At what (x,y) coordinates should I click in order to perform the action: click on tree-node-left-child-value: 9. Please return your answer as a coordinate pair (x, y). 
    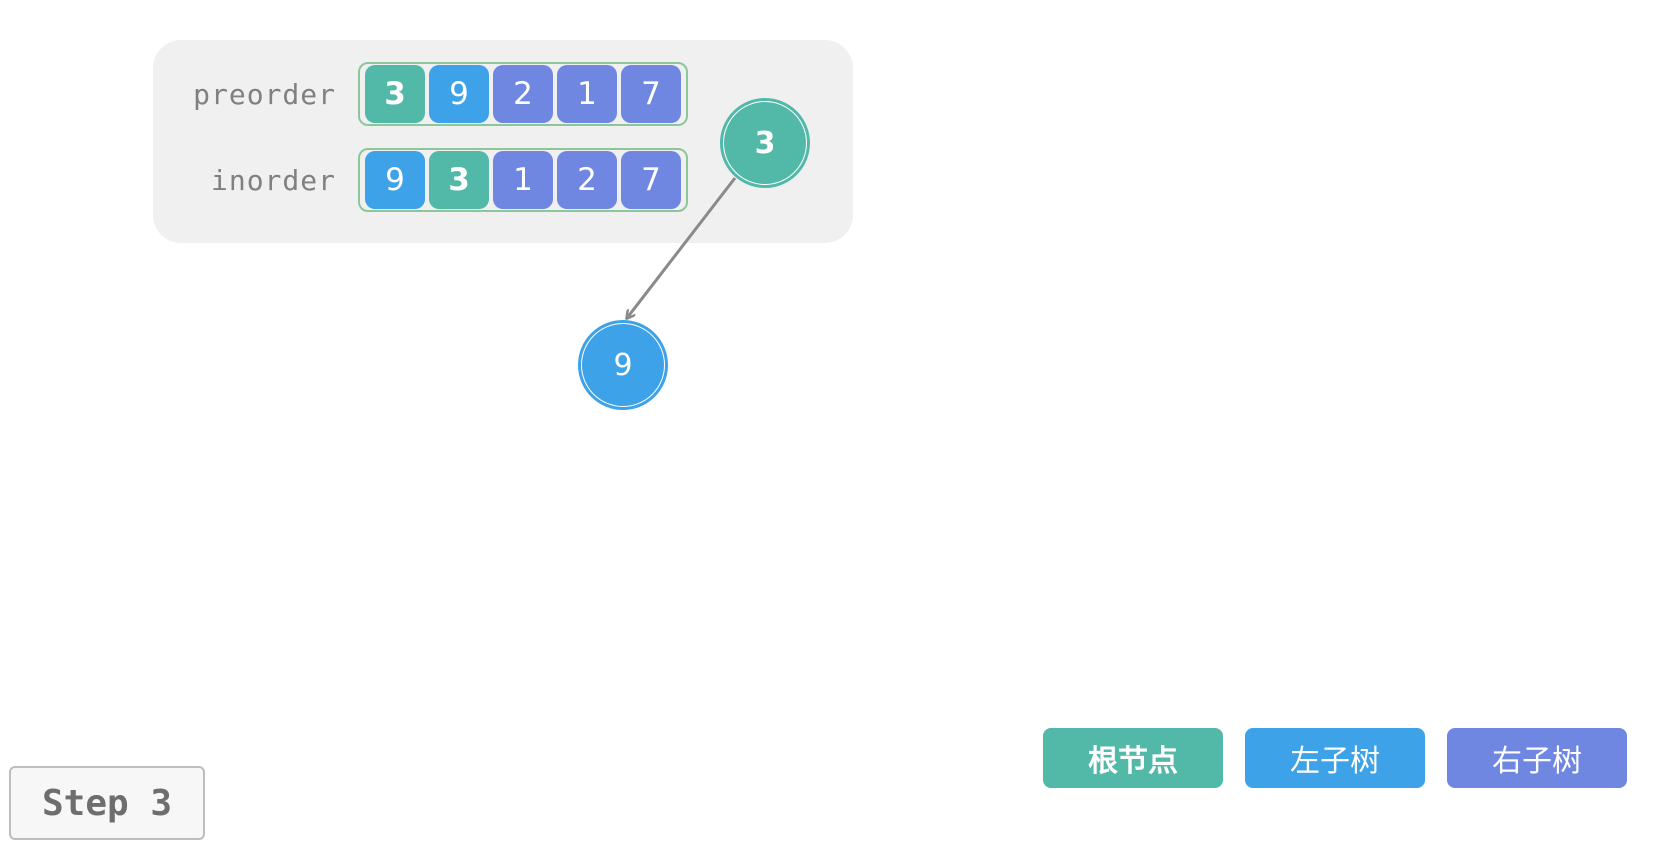
    Looking at the image, I should click on (623, 365).